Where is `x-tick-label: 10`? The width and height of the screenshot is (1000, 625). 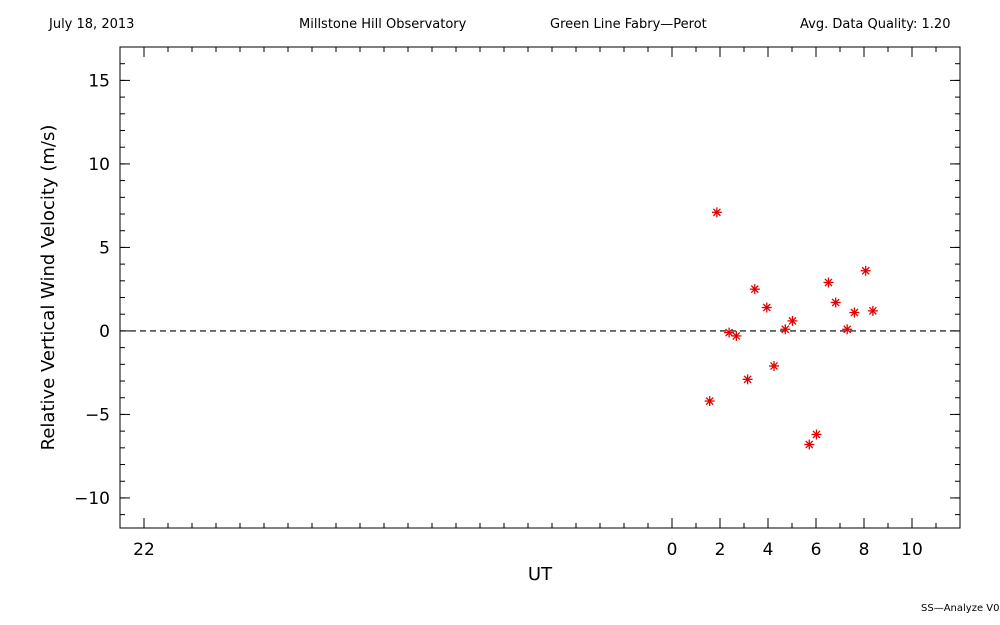 x-tick-label: 10 is located at coordinates (912, 550).